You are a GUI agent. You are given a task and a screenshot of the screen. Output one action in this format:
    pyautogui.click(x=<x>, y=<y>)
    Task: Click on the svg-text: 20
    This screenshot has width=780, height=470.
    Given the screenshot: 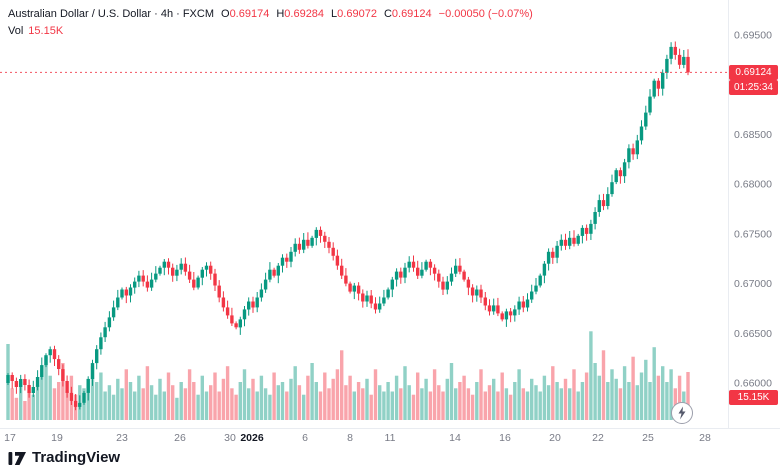 What is the action you would take?
    pyautogui.click(x=555, y=438)
    